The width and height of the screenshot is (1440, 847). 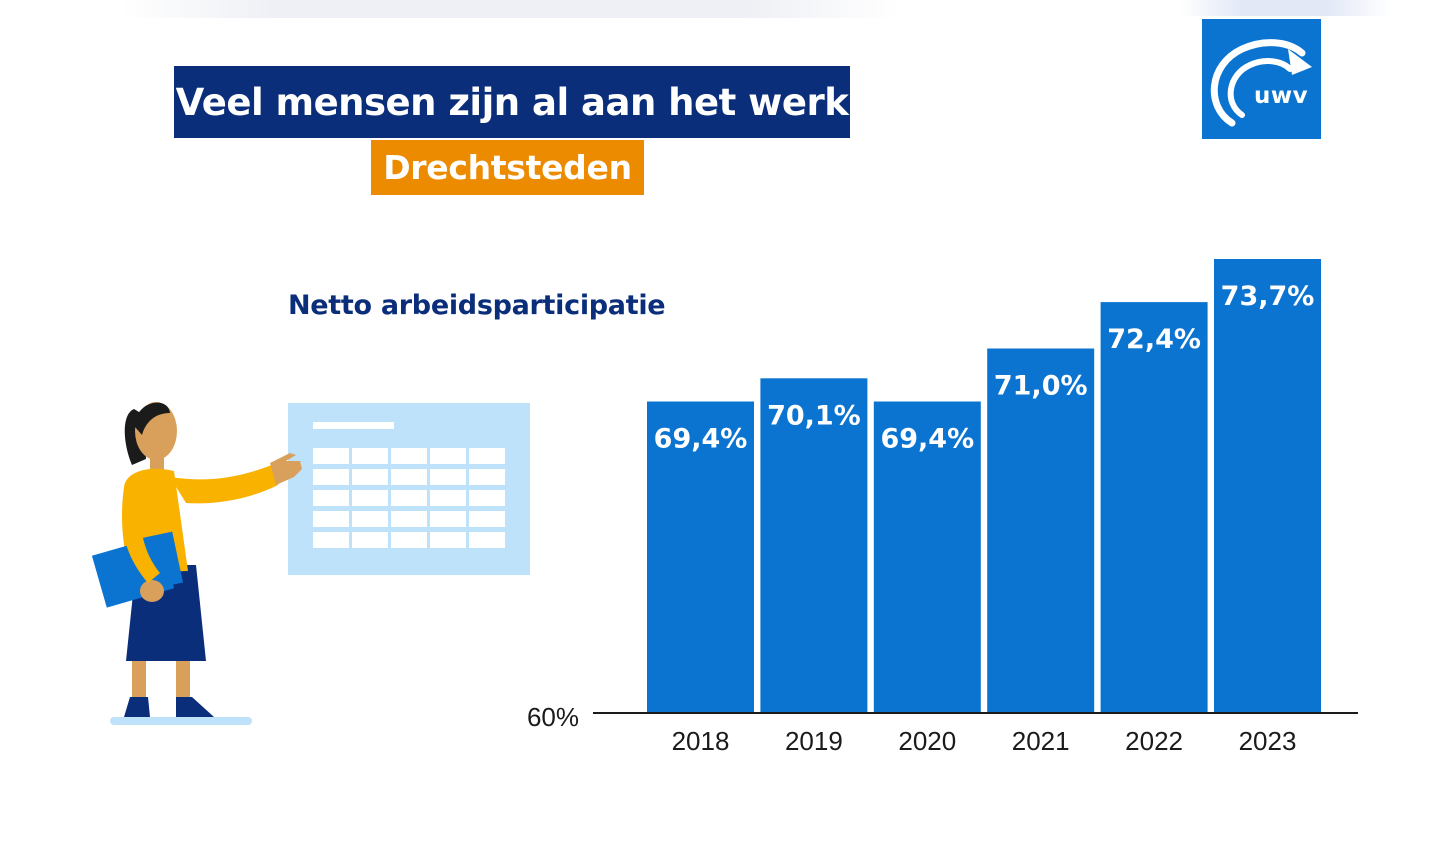 I want to click on bar-value-label-2019: 70,1%, so click(x=814, y=415).